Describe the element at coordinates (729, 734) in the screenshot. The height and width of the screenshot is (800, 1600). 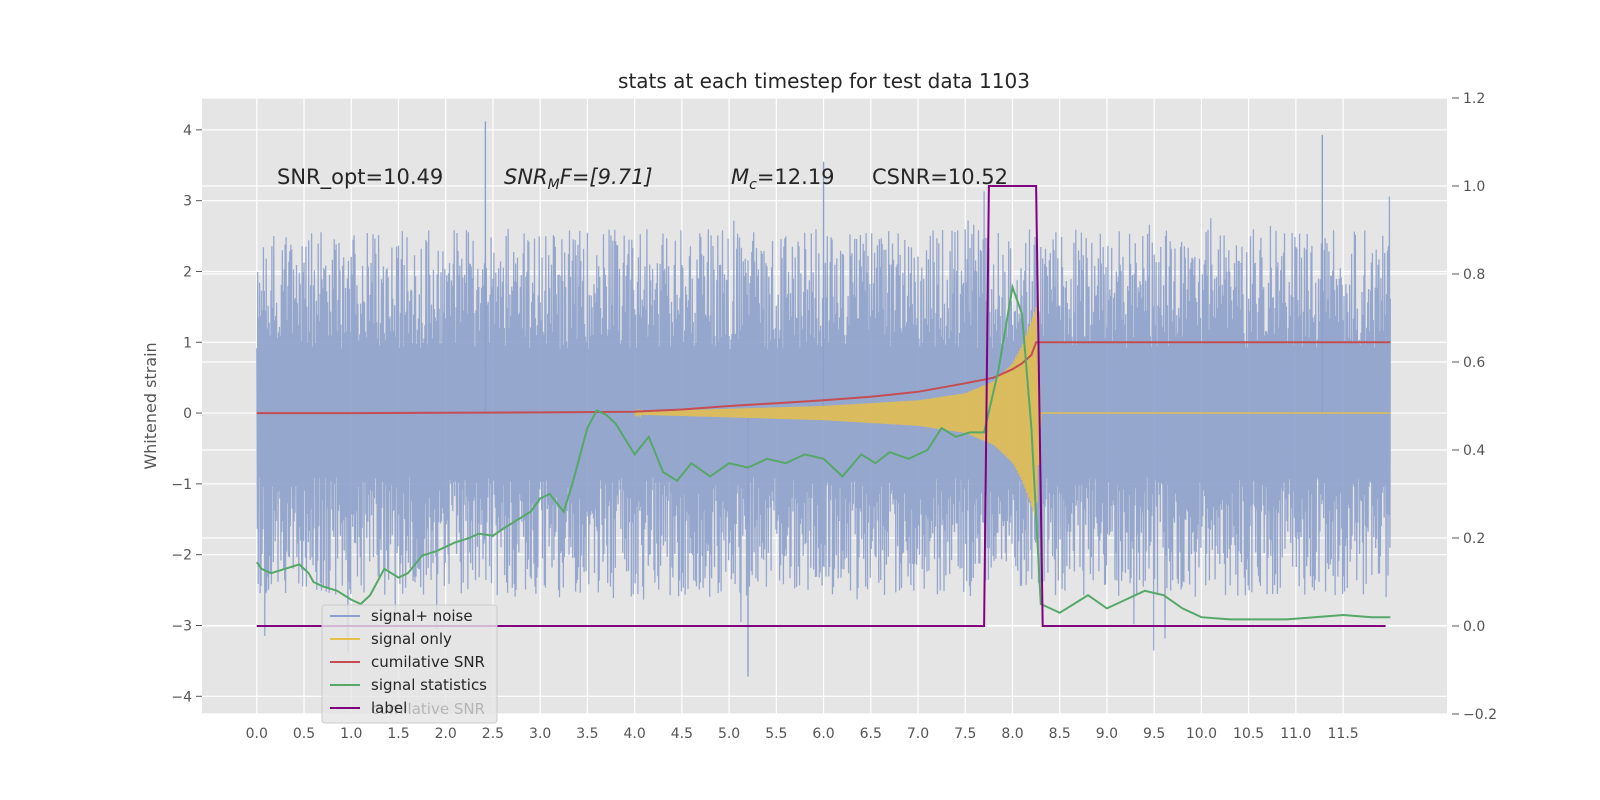
I see `x-tick-label: 5.0` at that location.